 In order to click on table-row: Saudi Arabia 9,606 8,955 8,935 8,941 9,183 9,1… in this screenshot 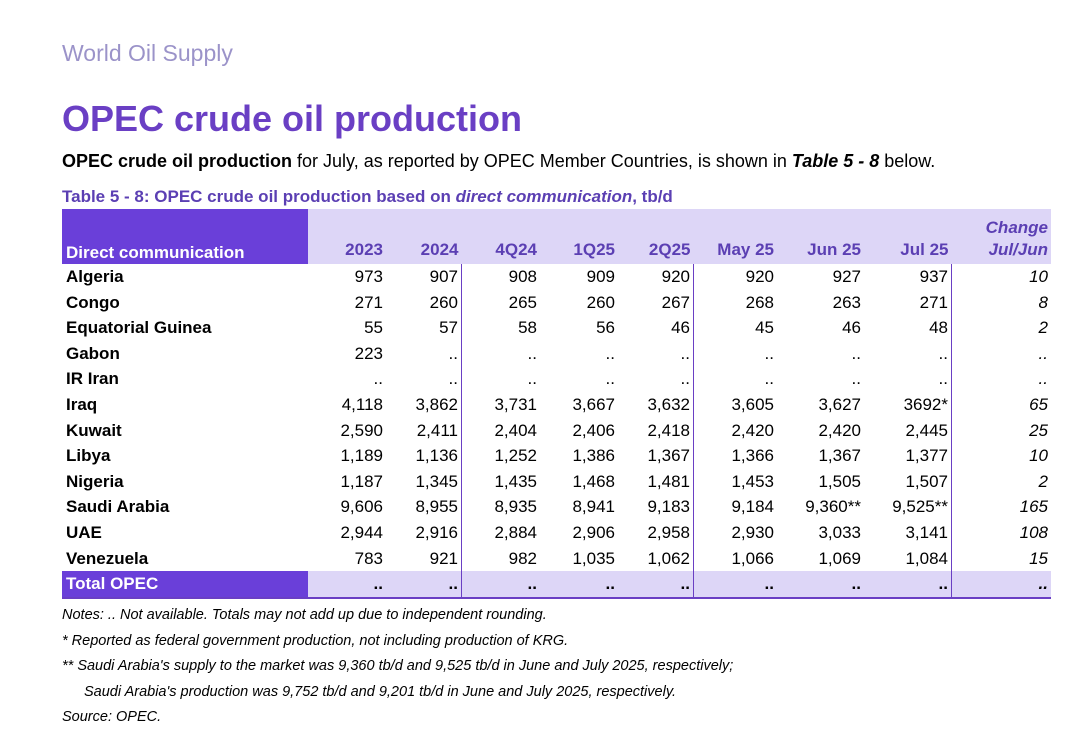, I will do `click(556, 507)`.